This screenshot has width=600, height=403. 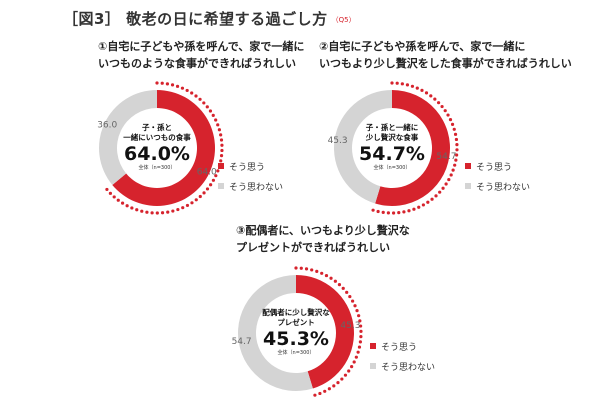 I want to click on center-percentage: 45.3%, so click(x=296, y=339).